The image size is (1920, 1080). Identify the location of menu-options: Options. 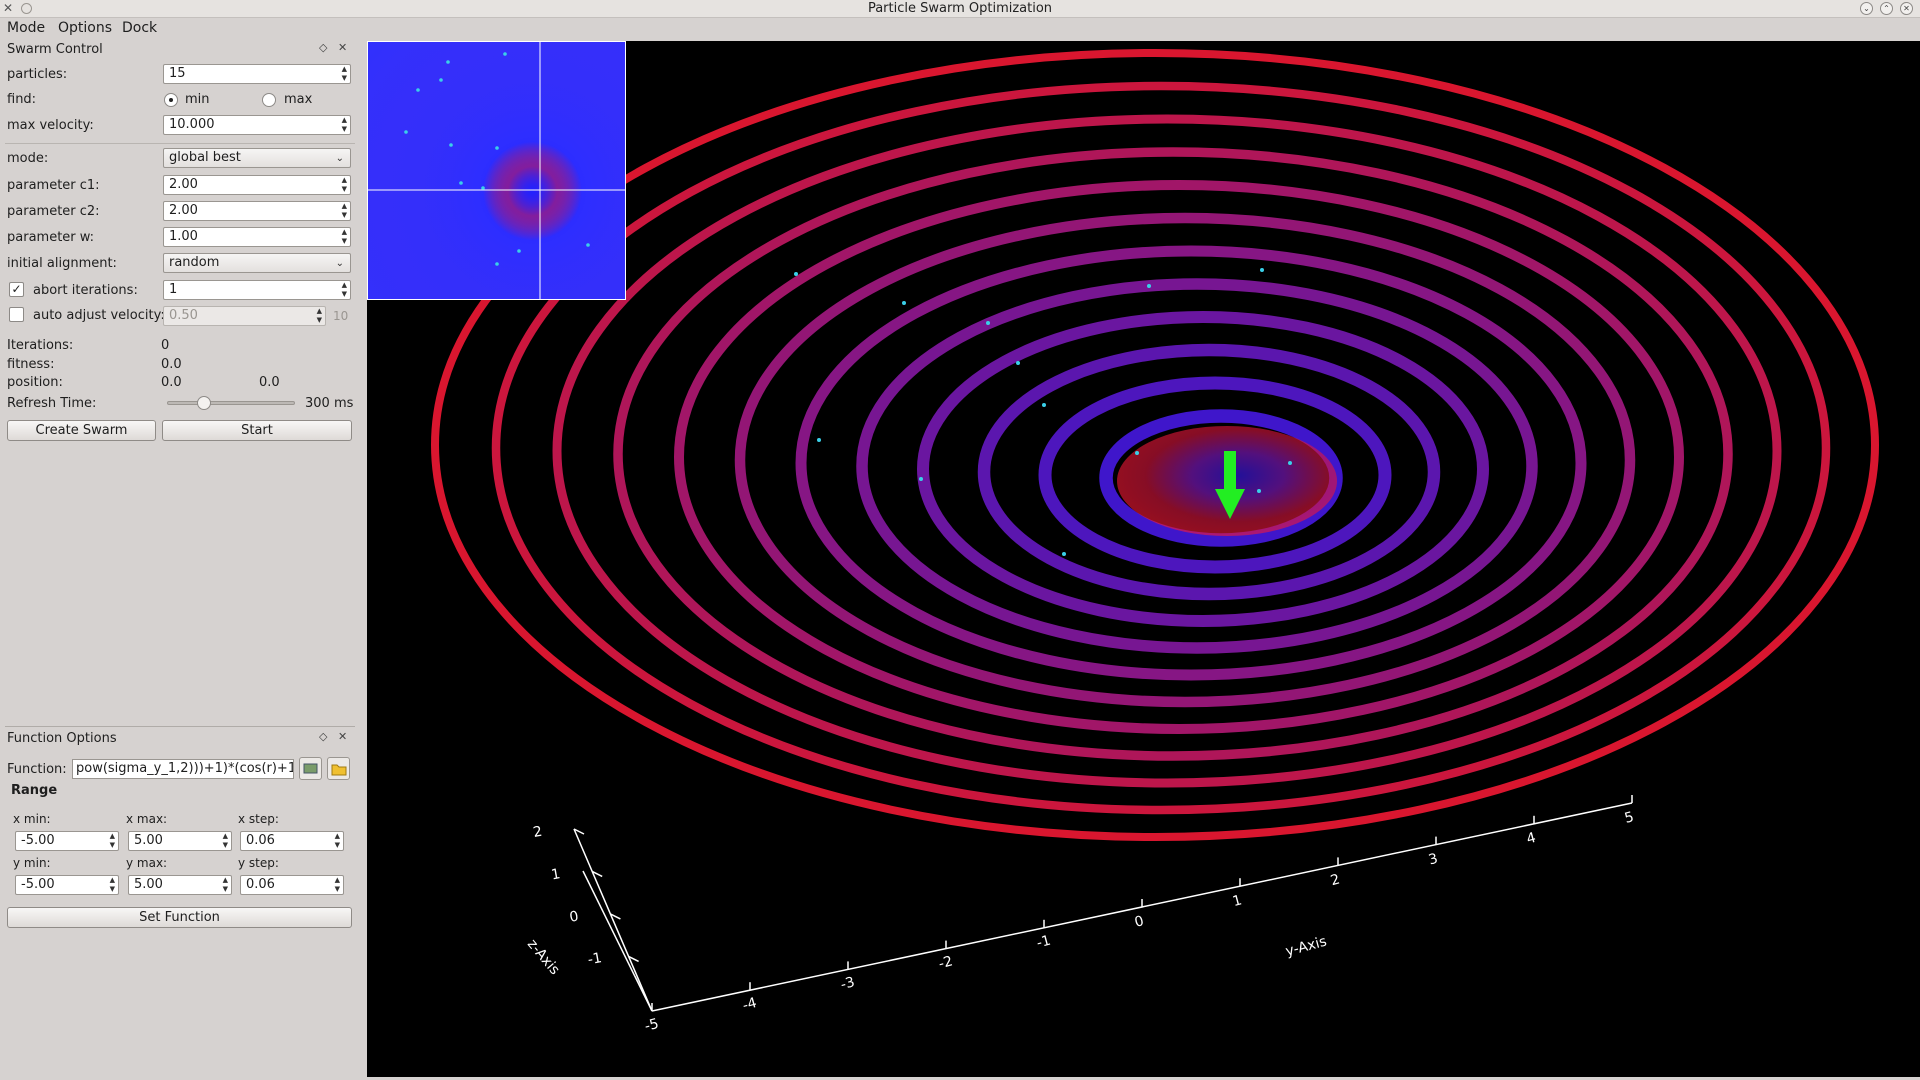
(85, 28).